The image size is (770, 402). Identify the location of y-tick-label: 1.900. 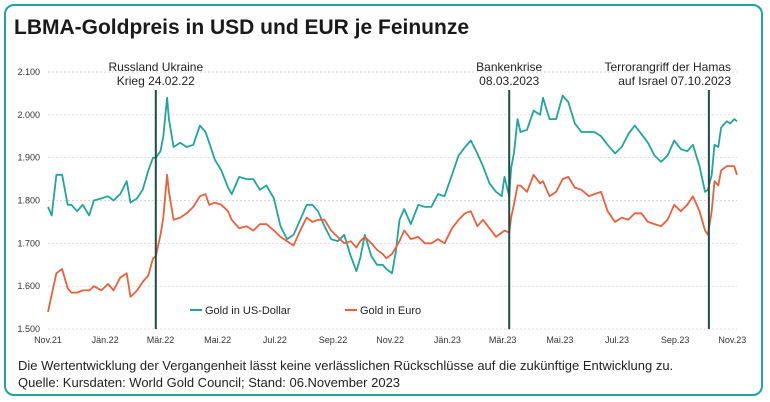
(28, 158).